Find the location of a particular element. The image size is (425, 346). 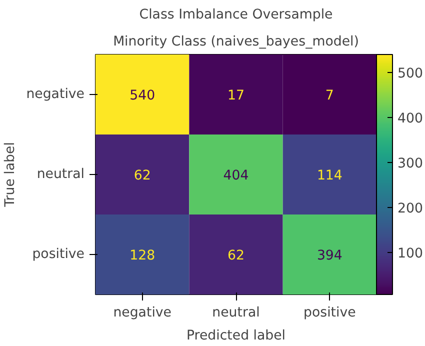

chart-title: Class Imbalance Oversample is located at coordinates (236, 15).